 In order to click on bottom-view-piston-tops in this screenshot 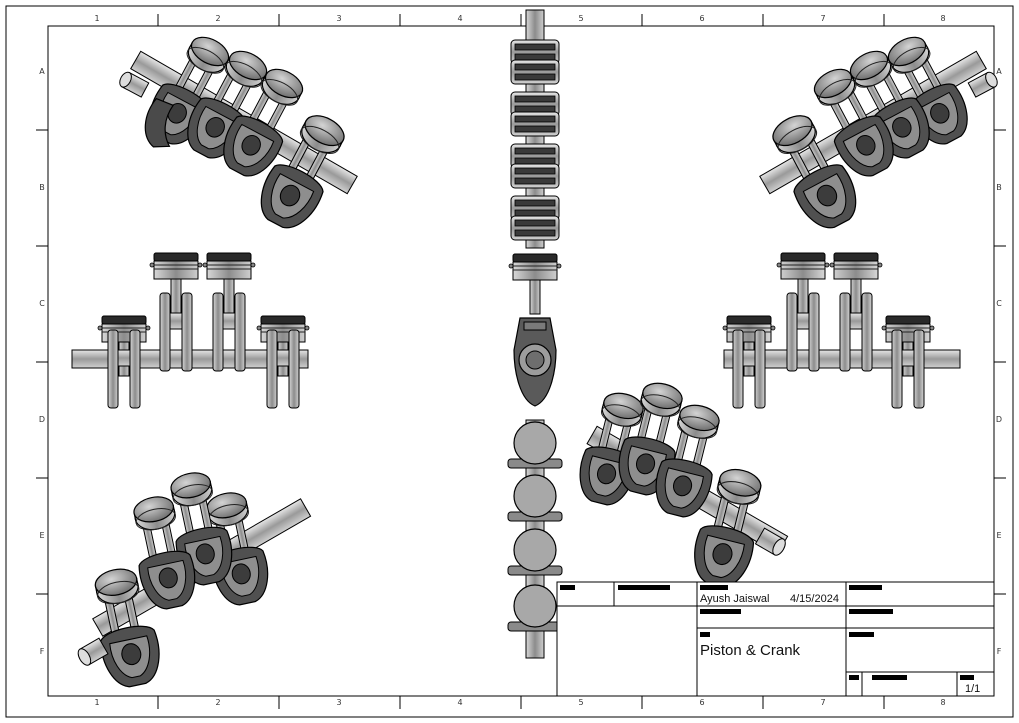, I will do `click(535, 539)`.